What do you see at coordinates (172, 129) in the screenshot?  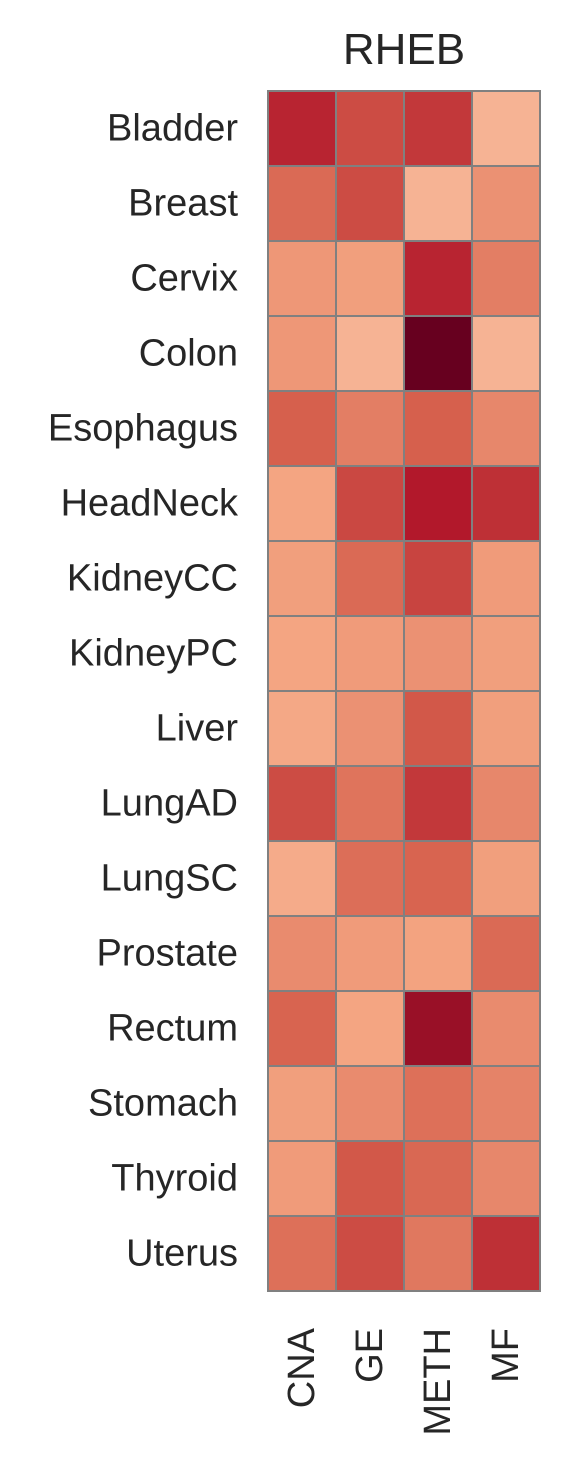 I see `row-label-bladder: Bladder` at bounding box center [172, 129].